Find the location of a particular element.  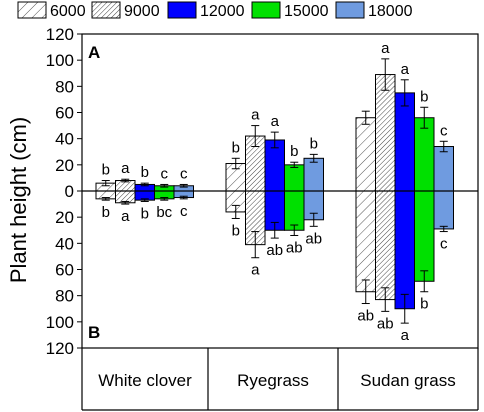

y-axis-title: Plant height (cm) is located at coordinates (18, 200).